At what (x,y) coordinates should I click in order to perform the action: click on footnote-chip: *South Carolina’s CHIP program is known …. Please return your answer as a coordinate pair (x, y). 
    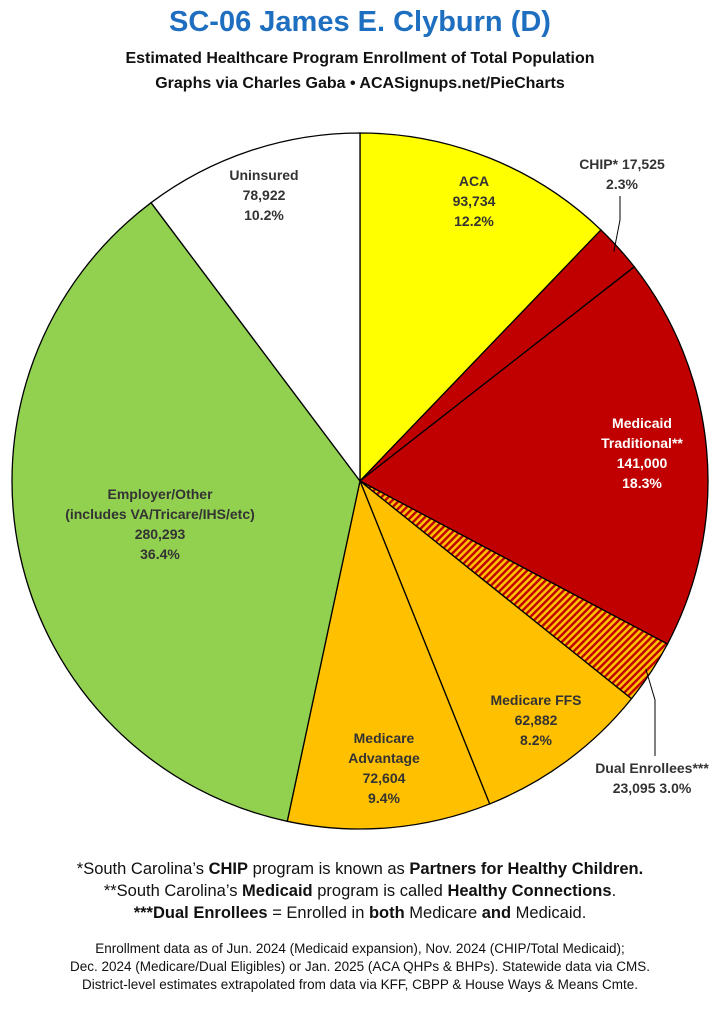
    Looking at the image, I should click on (360, 869).